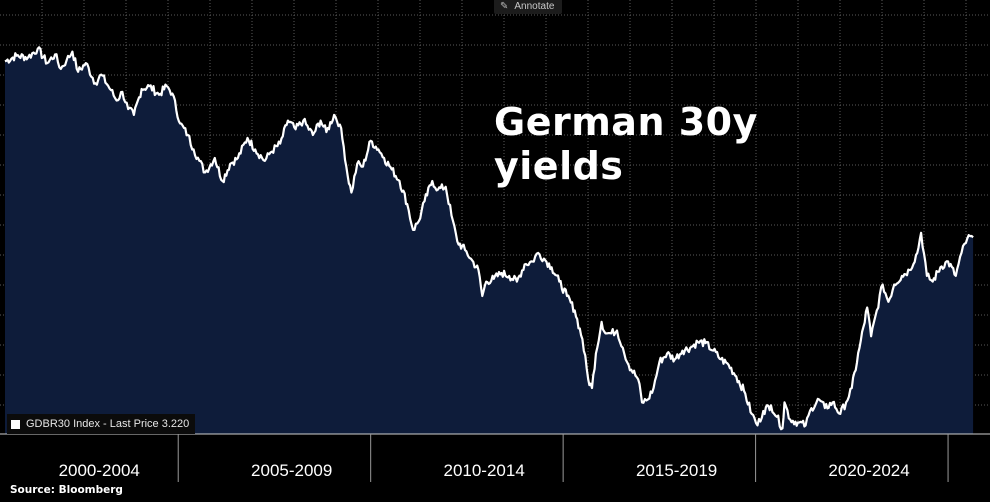 This screenshot has height=502, width=990. What do you see at coordinates (559, 166) in the screenshot?
I see `chart-title-line-2: yields` at bounding box center [559, 166].